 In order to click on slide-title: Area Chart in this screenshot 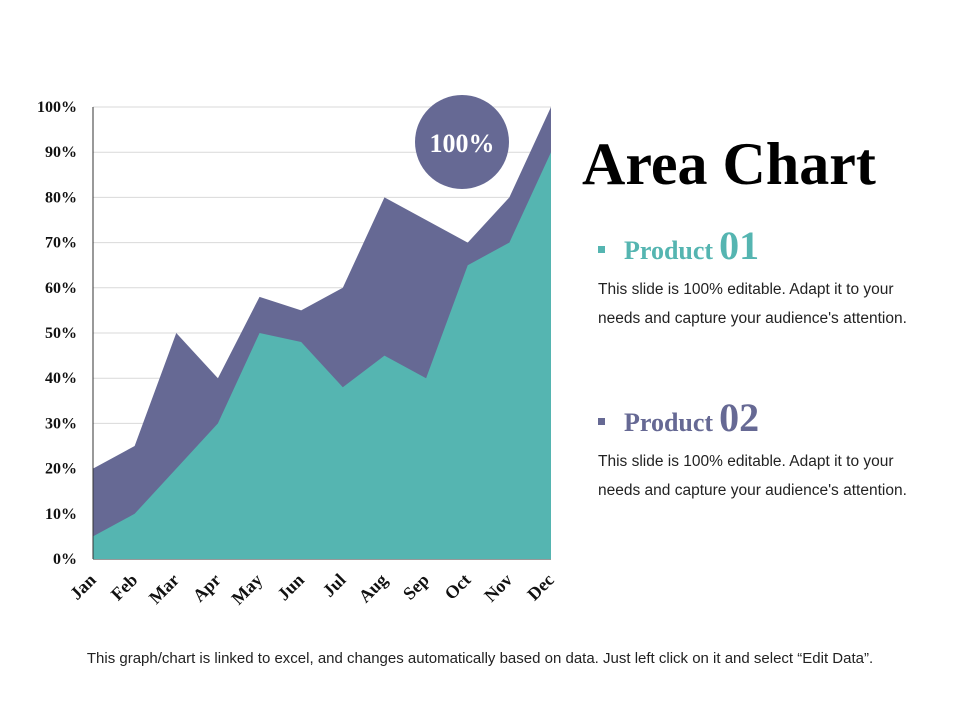, I will do `click(729, 164)`.